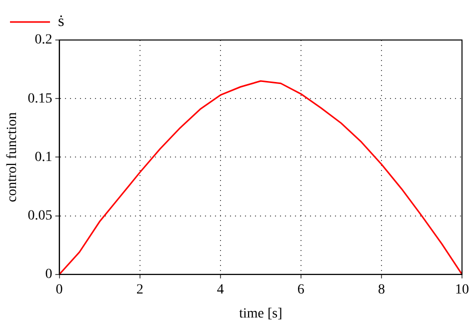 The height and width of the screenshot is (326, 474). Describe the element at coordinates (381, 290) in the screenshot. I see `x-tick-label: 8` at that location.